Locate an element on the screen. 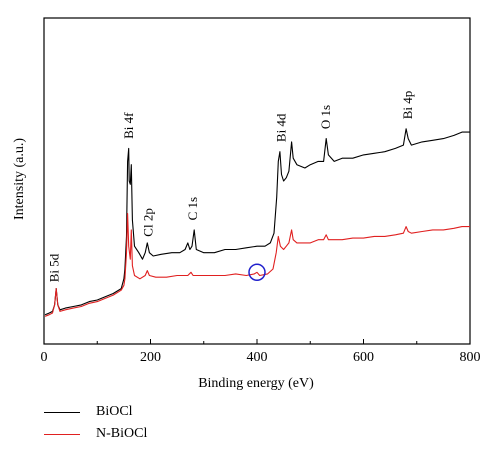 This screenshot has width=500, height=459. legend-swatch-biocl is located at coordinates (62, 412).